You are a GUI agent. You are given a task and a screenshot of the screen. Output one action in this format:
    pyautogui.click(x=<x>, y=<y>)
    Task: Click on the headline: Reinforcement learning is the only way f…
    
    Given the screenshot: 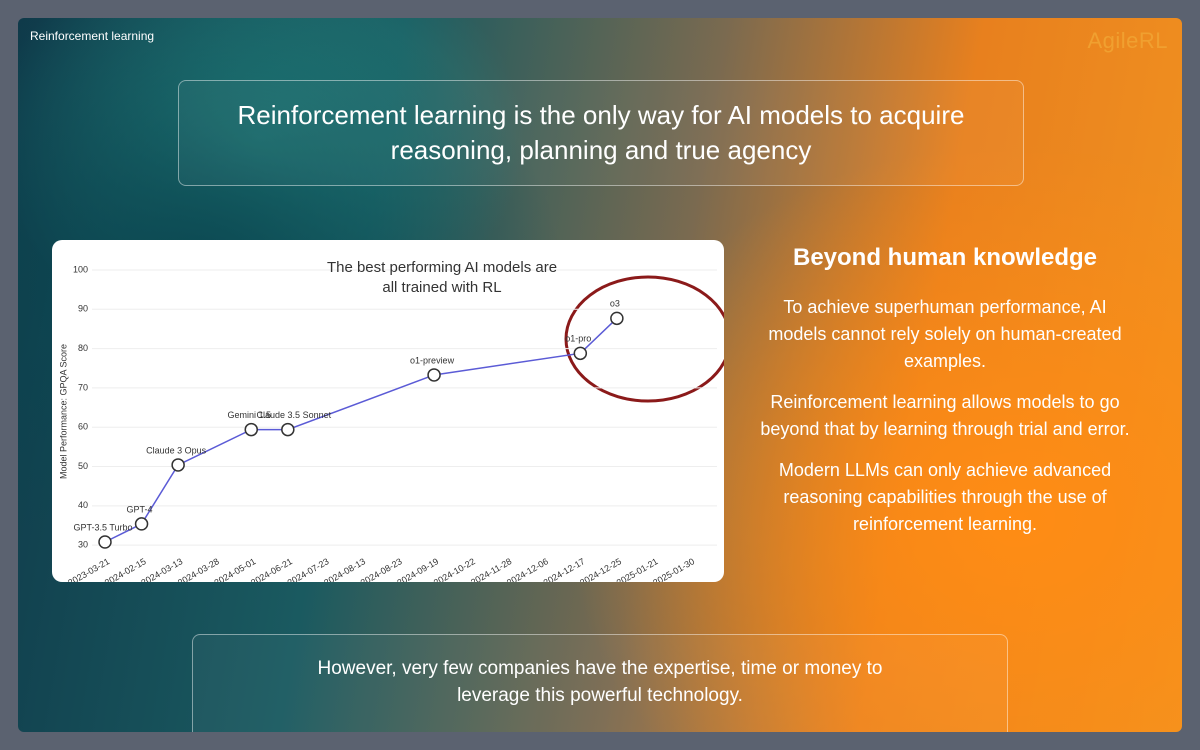 What is the action you would take?
    pyautogui.click(x=601, y=133)
    